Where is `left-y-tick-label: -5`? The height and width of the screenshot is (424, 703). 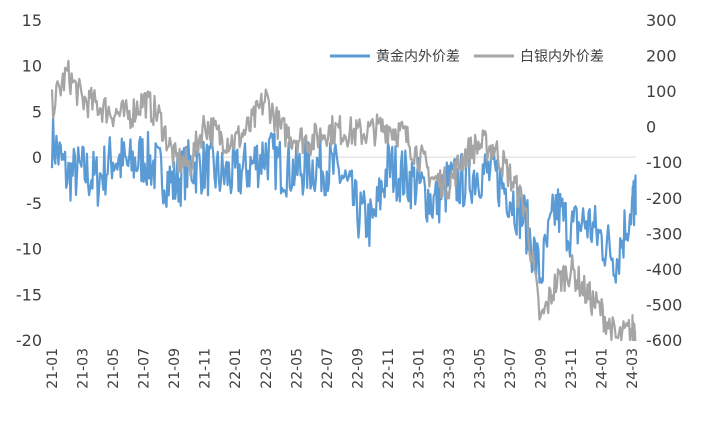
left-y-tick-label: -5 is located at coordinates (34, 203).